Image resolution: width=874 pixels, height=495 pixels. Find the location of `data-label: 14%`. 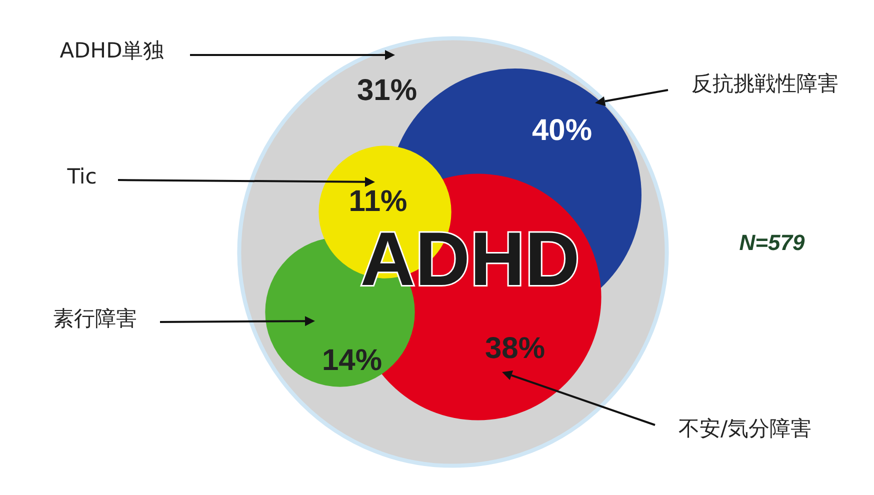

data-label: 14% is located at coordinates (352, 360).